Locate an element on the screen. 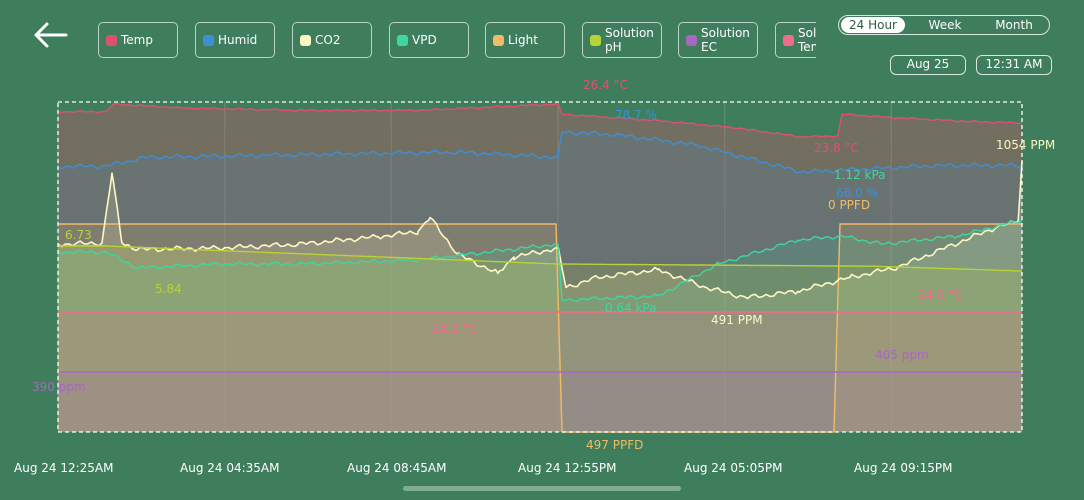 Image resolution: width=1084 pixels, height=500 pixels. range-option-24-hour: 24 Hour is located at coordinates (873, 25).